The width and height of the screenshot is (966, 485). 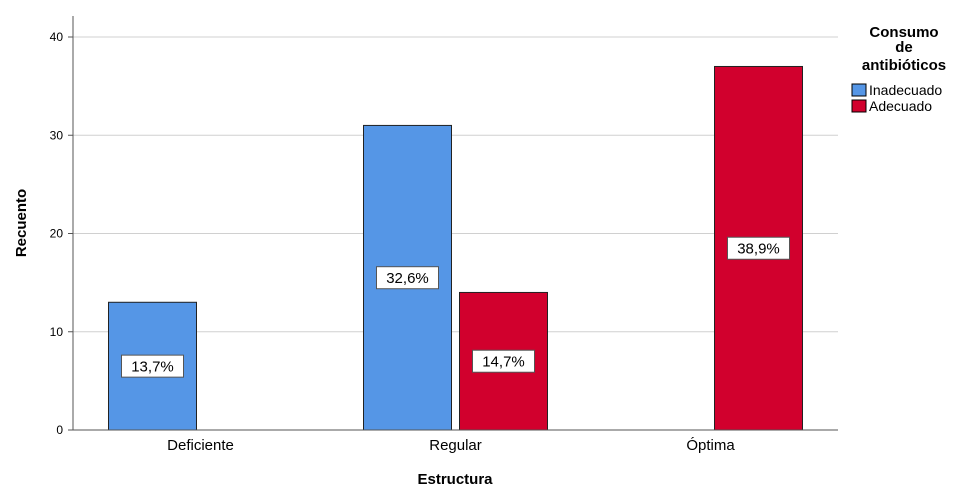 I want to click on data-label: 13,7%, so click(x=152, y=367).